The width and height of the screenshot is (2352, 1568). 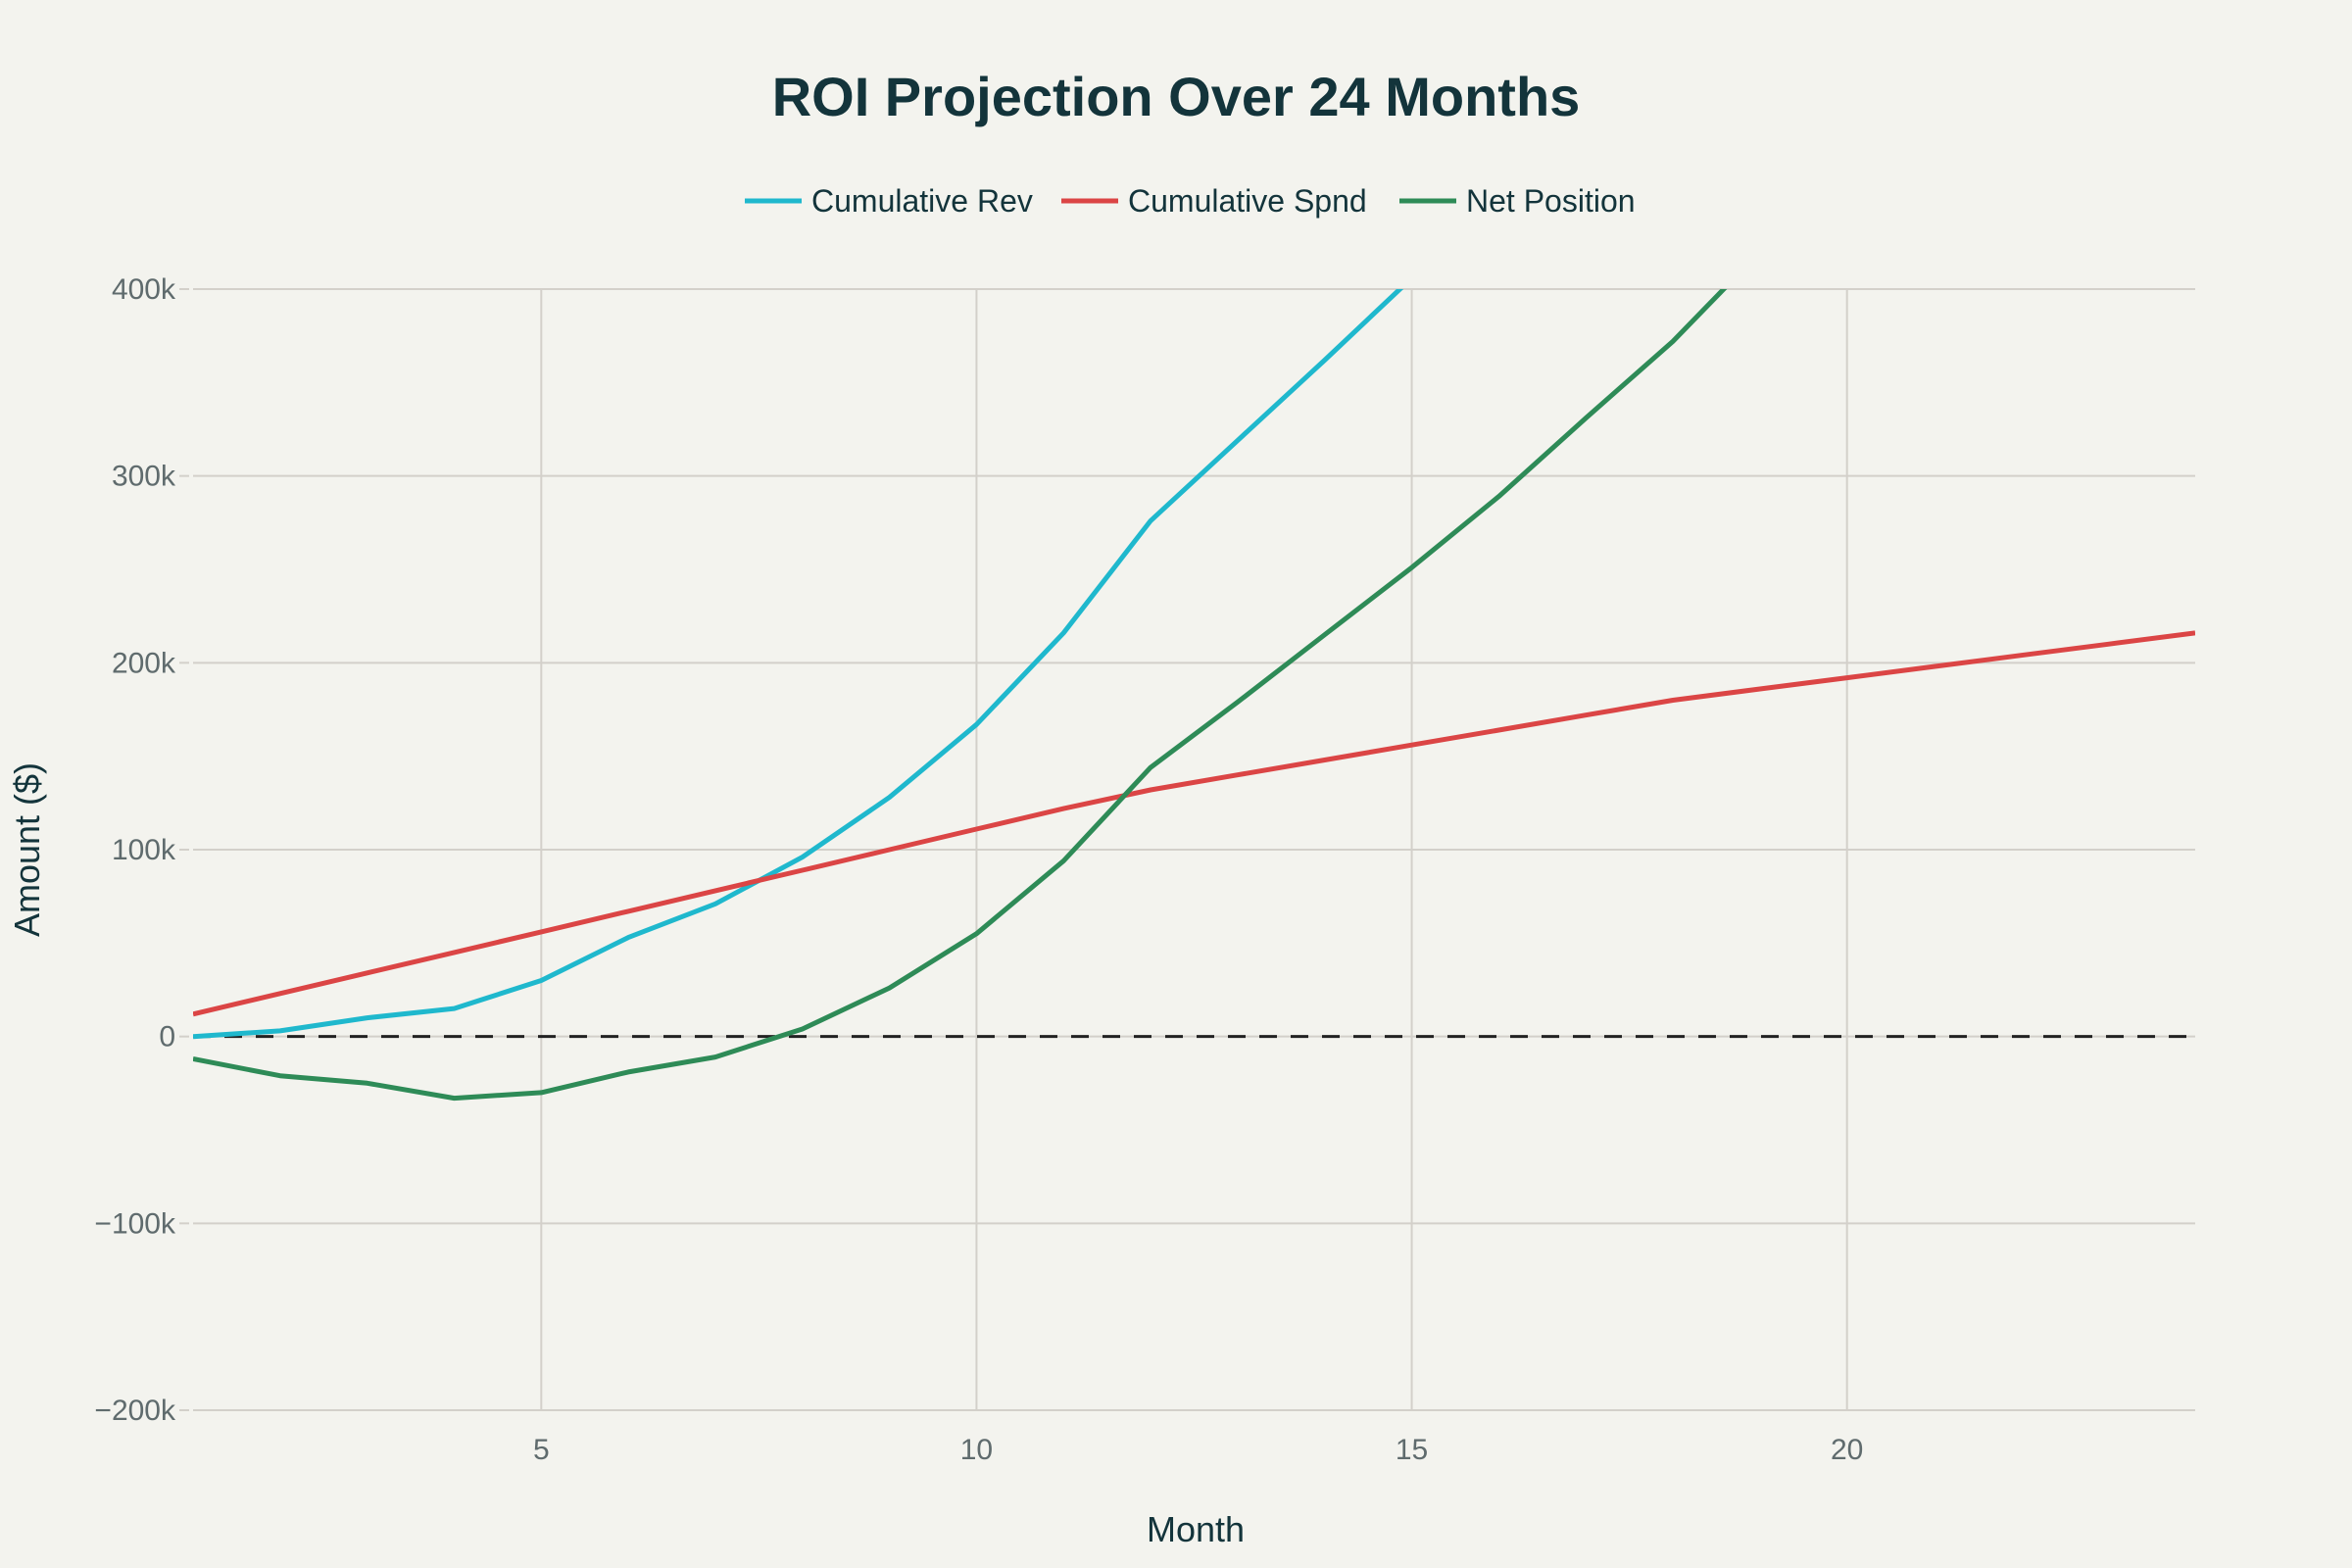 I want to click on legend-item-label: Cumulative Rev, so click(x=922, y=201).